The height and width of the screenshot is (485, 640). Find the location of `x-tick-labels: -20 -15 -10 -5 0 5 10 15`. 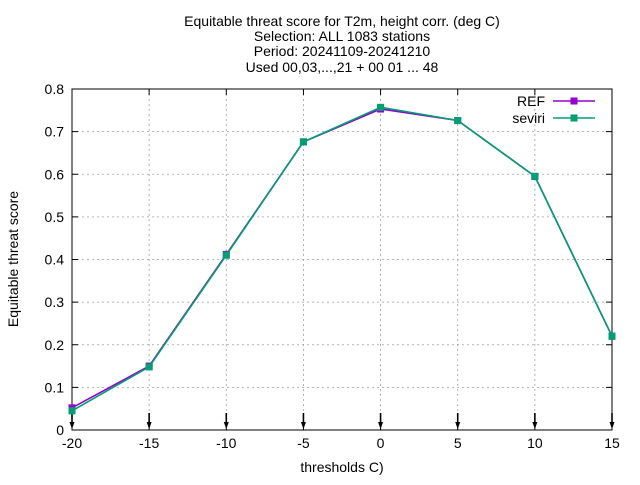

x-tick-labels: -20 -15 -10 -5 0 5 10 15 is located at coordinates (341, 443).